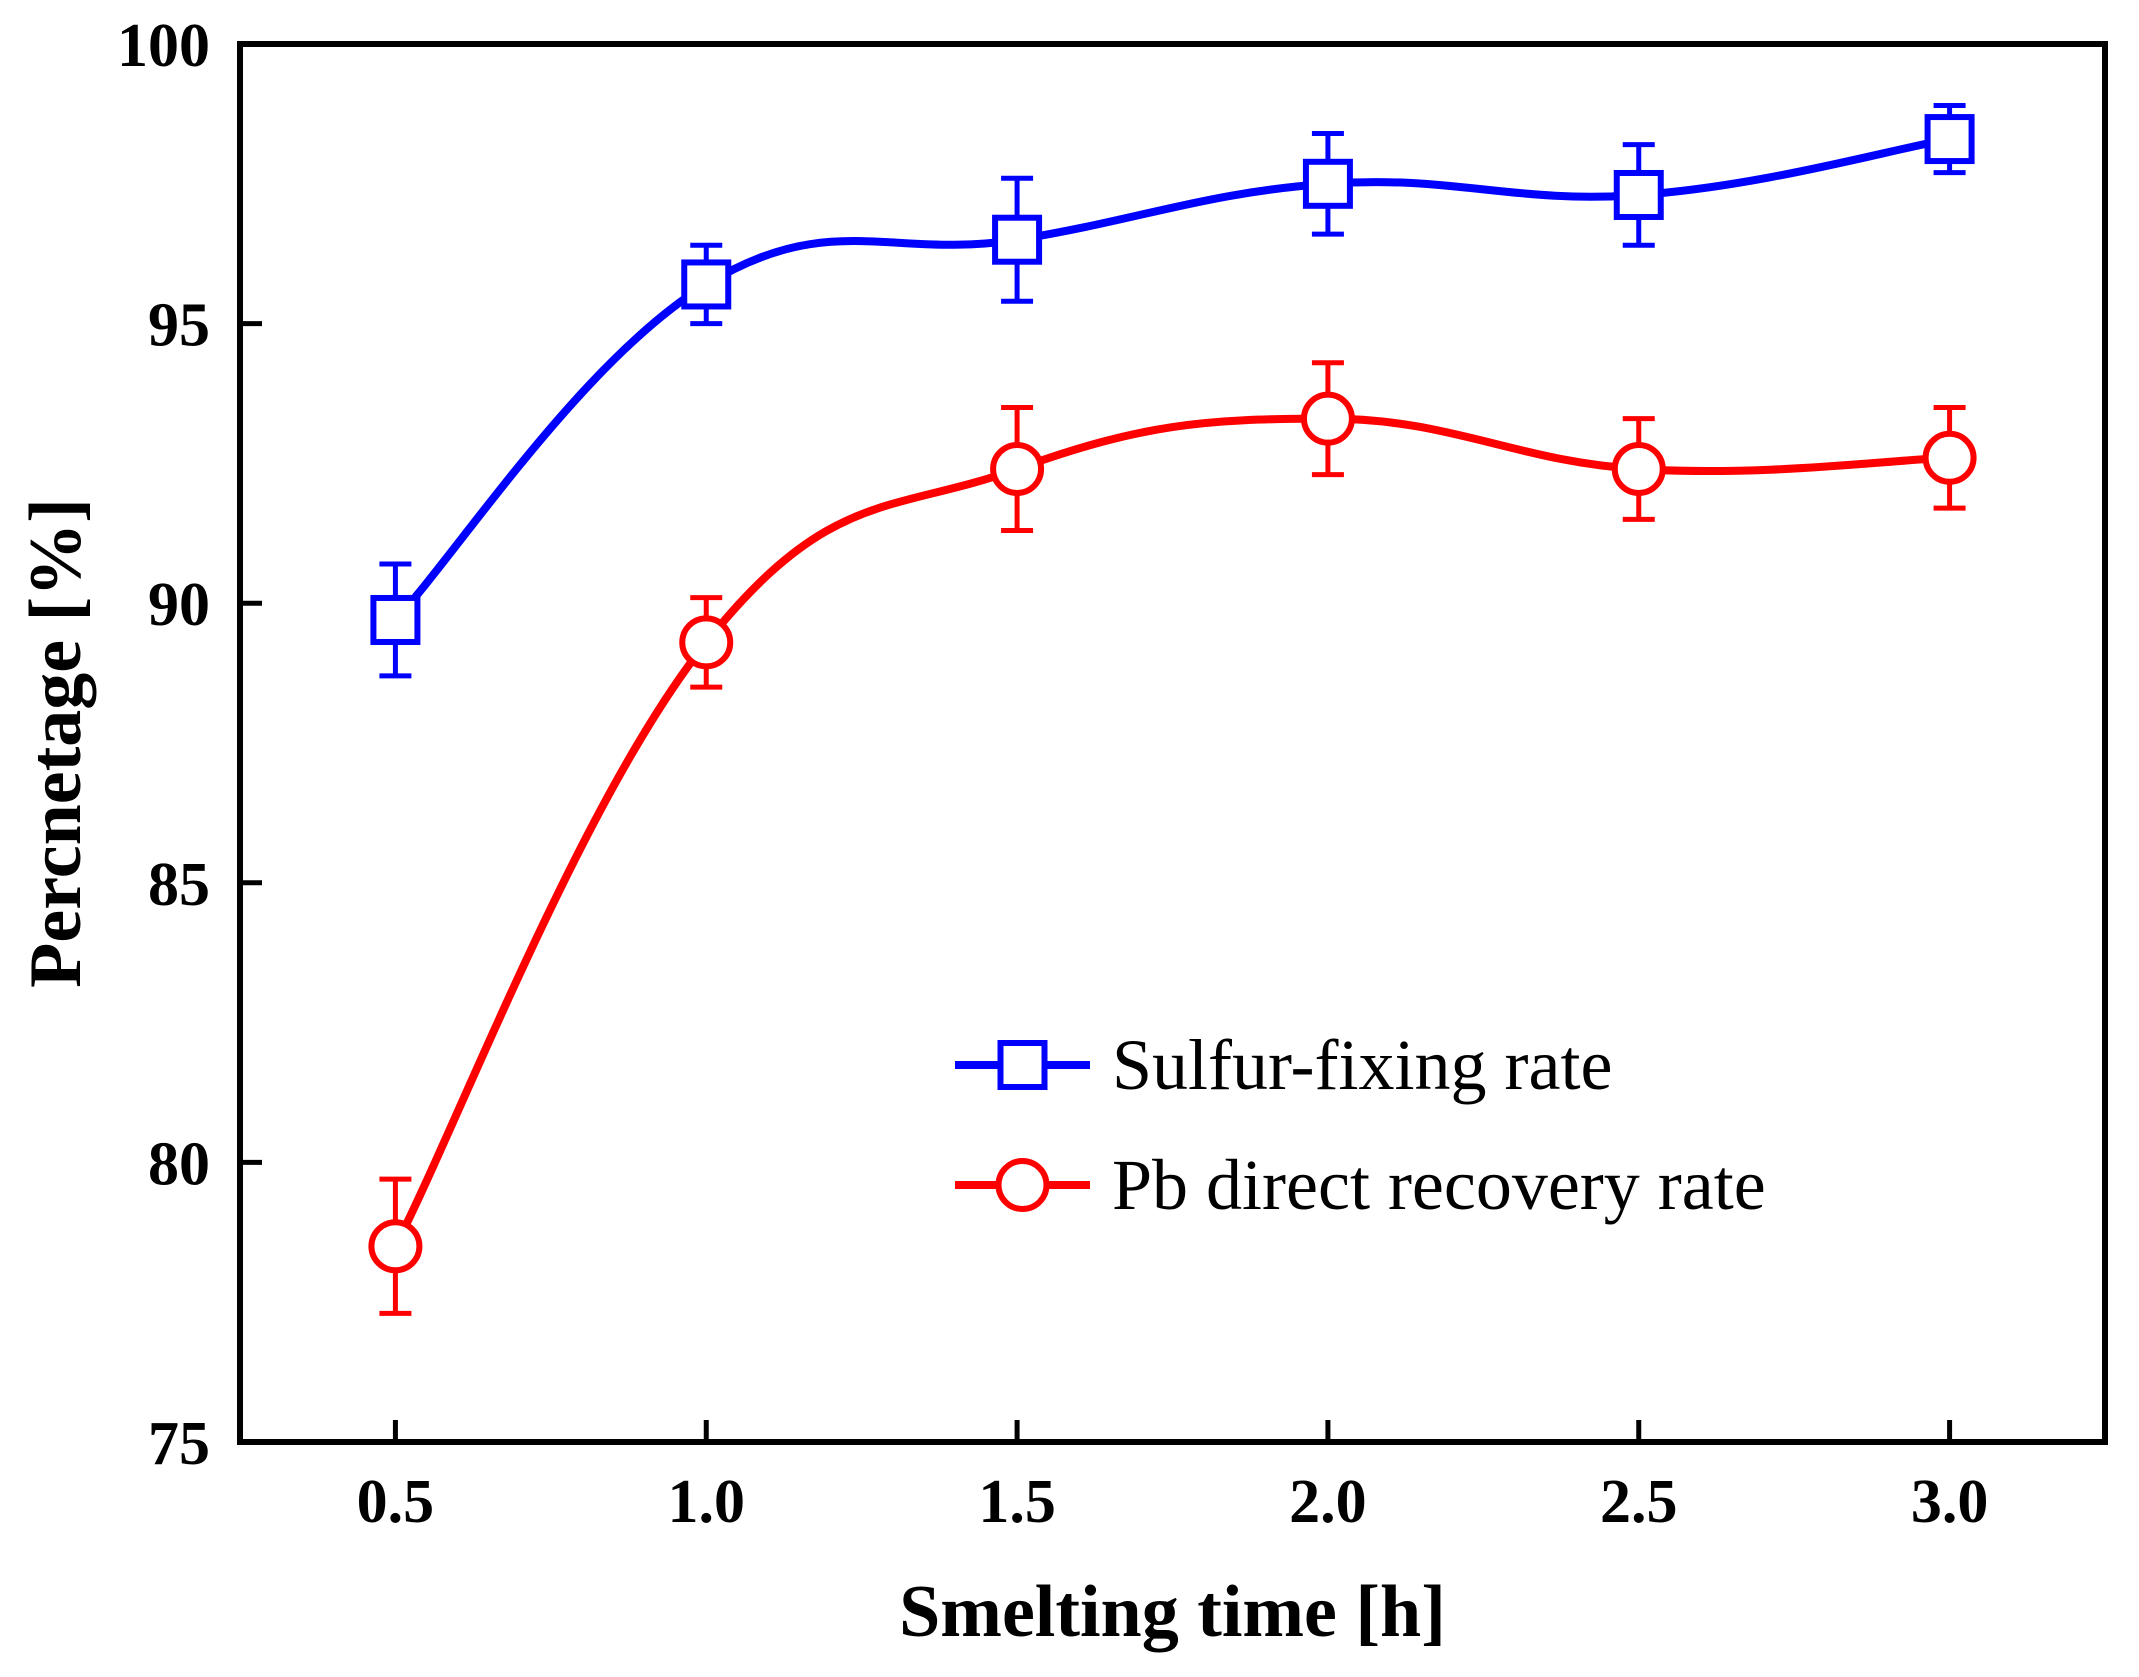 Image resolution: width=2139 pixels, height=1677 pixels. I want to click on y-tick-label: 75, so click(179, 1444).